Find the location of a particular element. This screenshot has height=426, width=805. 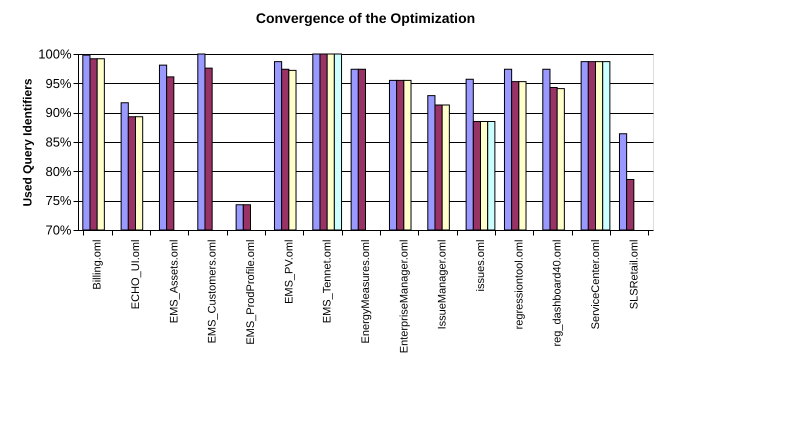

x-tick-label: Billing.oml is located at coordinates (98, 265).